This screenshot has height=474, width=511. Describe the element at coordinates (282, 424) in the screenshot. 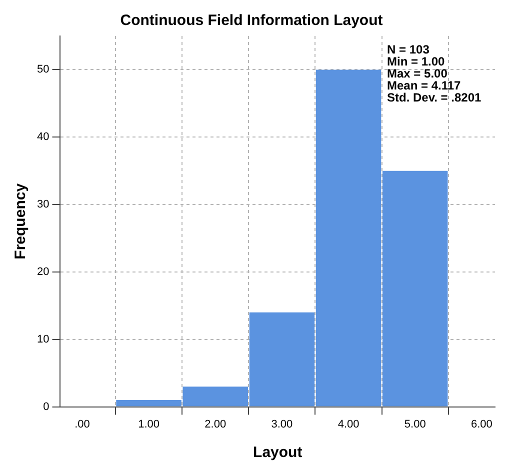

I see `x-tick-label: 3.00` at that location.